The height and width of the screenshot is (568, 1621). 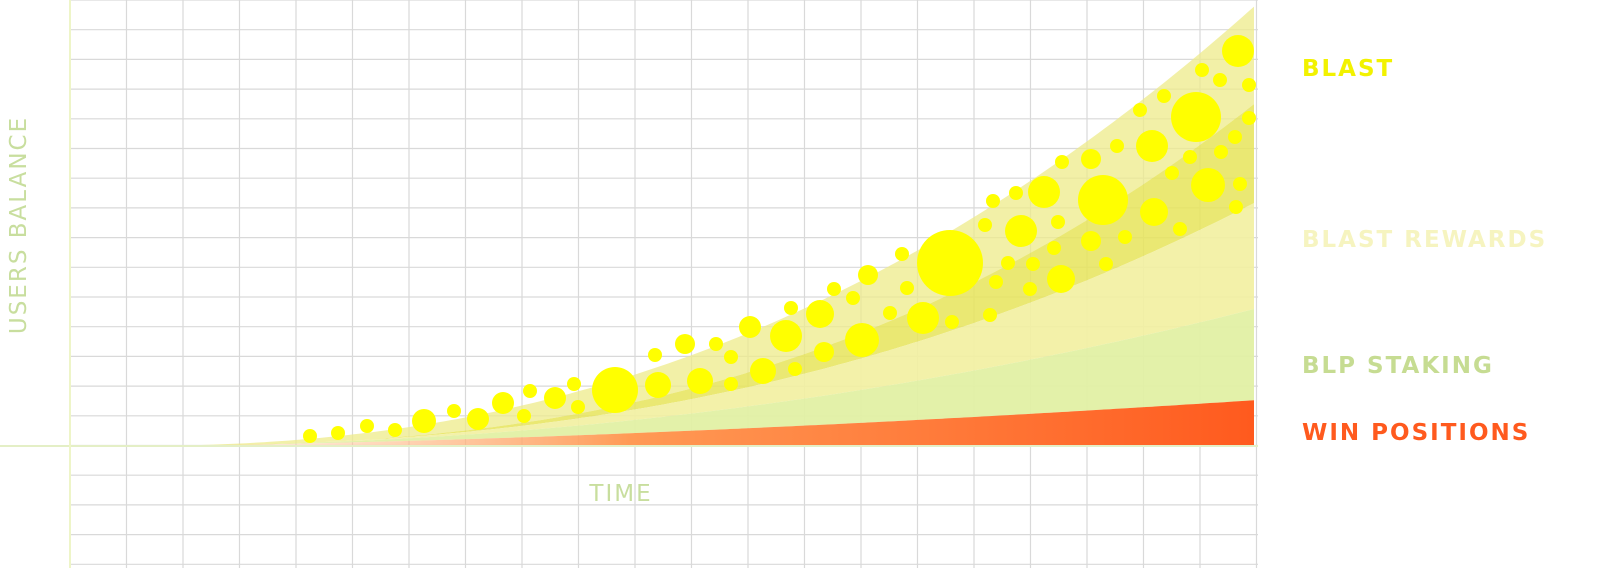 I want to click on legend-win-positions: WIN POSITIONS, so click(x=1416, y=433).